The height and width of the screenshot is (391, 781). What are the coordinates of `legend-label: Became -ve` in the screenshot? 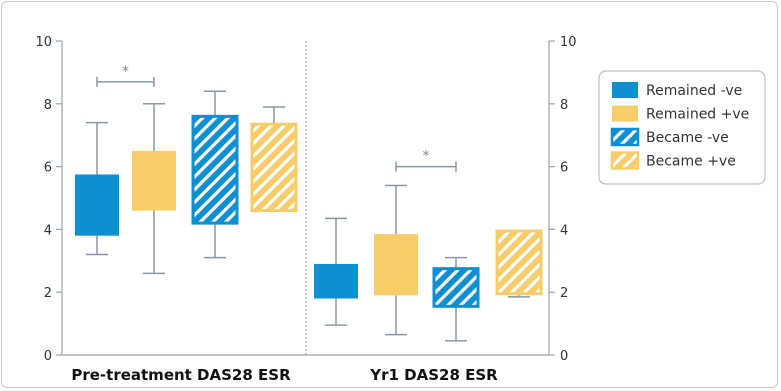 It's located at (687, 138).